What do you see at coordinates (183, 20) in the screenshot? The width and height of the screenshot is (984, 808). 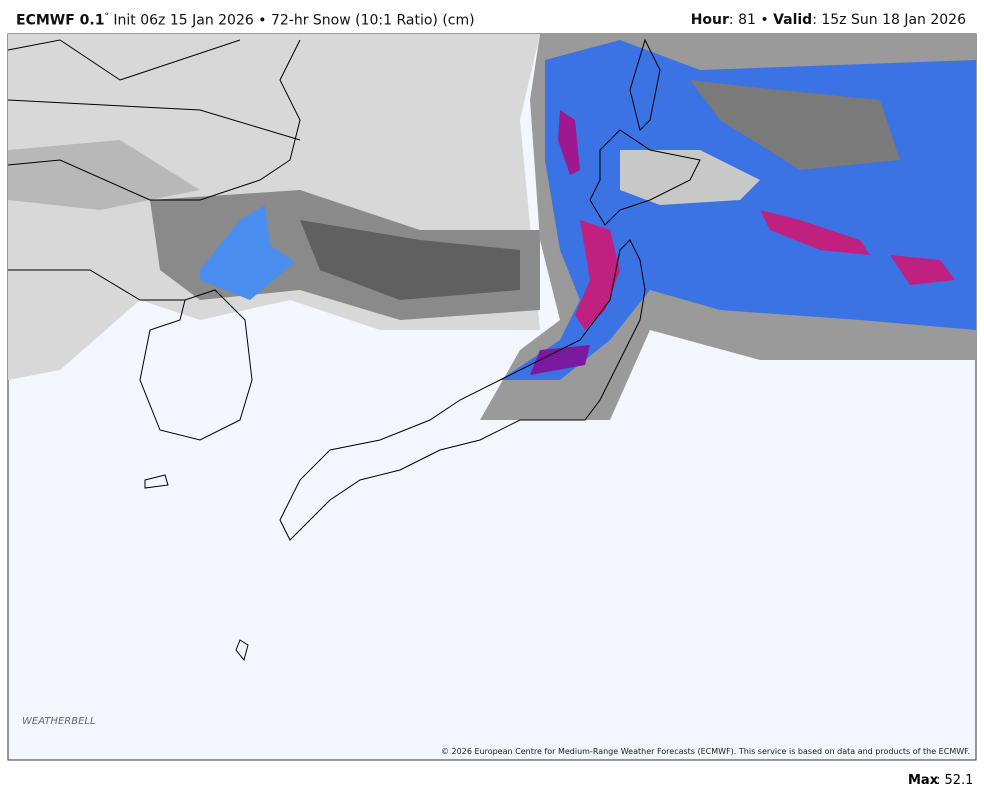 I see `init: Init 06z 15 Jan 2026` at bounding box center [183, 20].